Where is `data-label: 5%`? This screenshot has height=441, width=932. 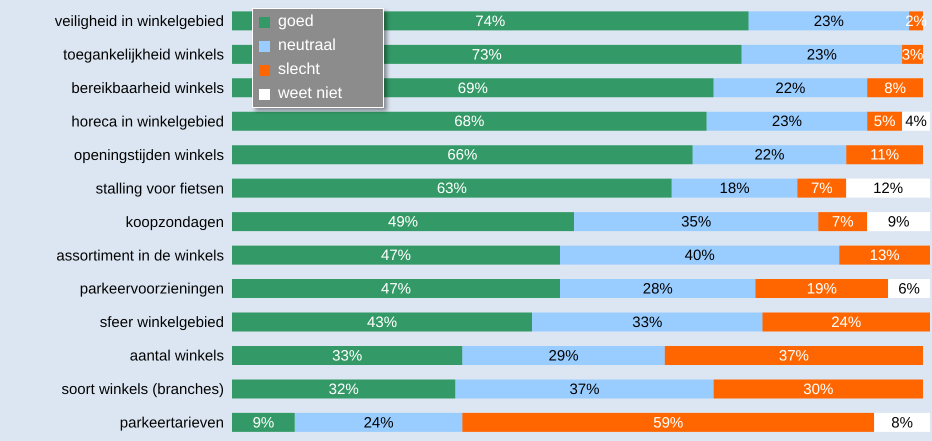
data-label: 5% is located at coordinates (885, 121).